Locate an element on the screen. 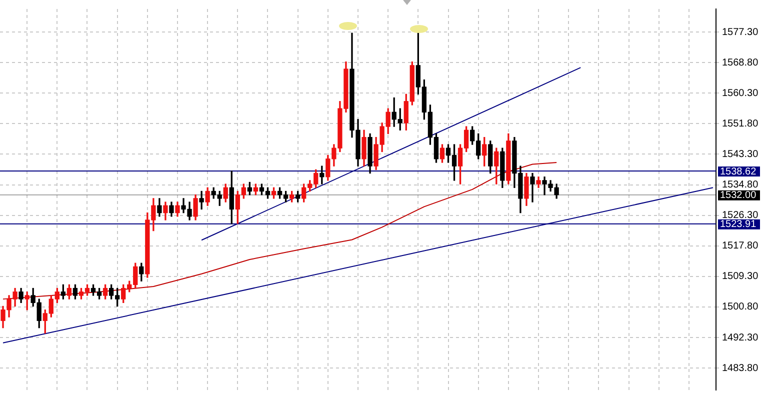 This screenshot has width=762, height=399. y-tick-label: 1577.30 is located at coordinates (740, 32).